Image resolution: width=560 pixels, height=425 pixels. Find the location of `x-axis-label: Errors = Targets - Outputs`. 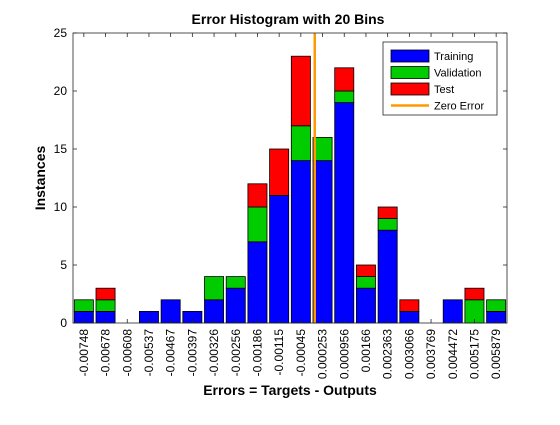

x-axis-label: Errors = Targets - Outputs is located at coordinates (290, 390).